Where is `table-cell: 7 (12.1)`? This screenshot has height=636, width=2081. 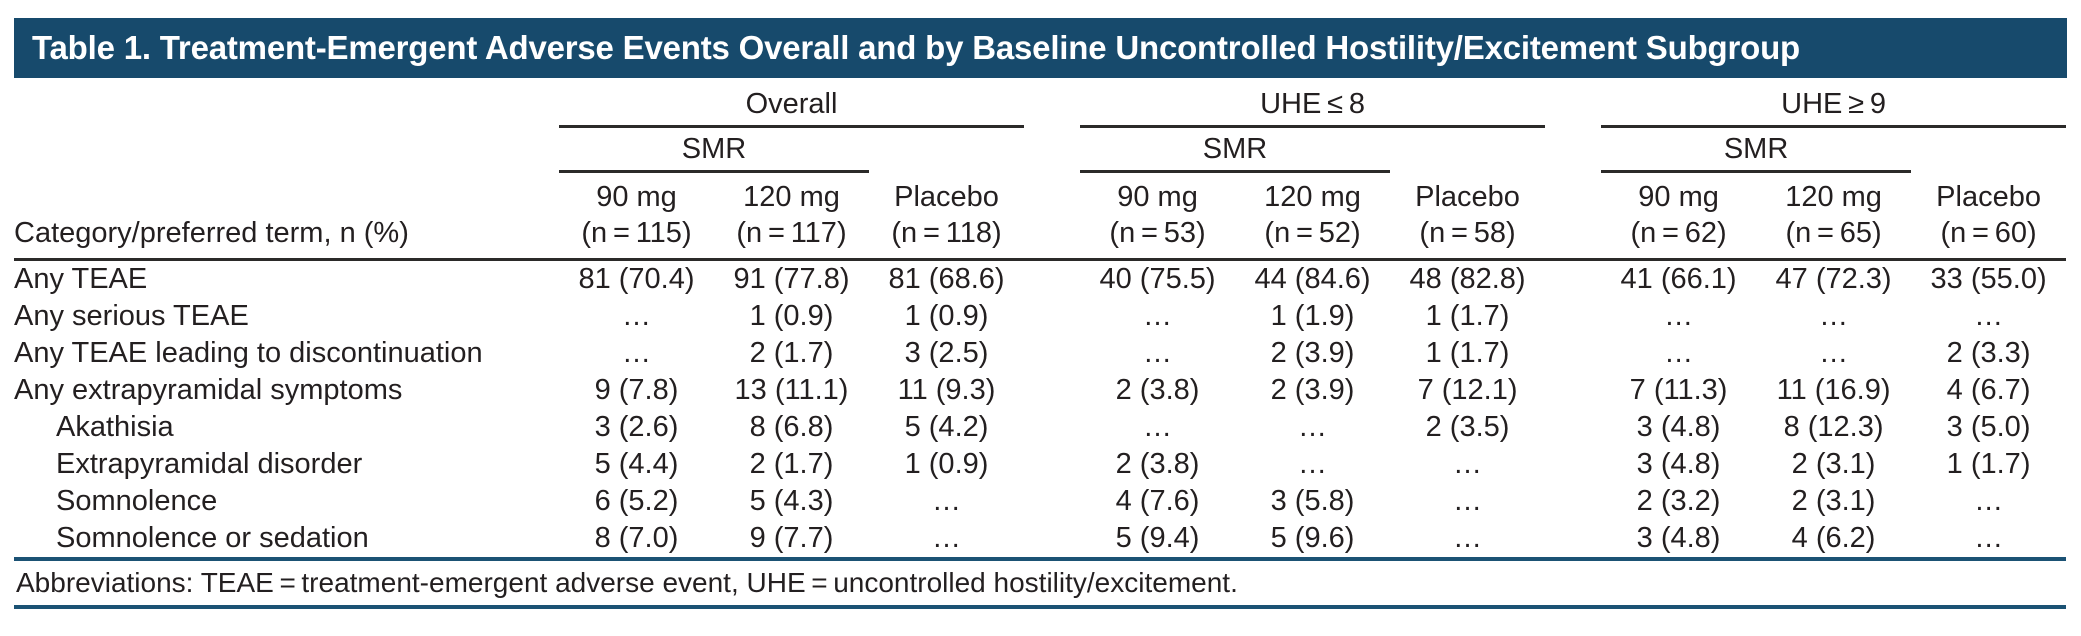 table-cell: 7 (12.1) is located at coordinates (1467, 390).